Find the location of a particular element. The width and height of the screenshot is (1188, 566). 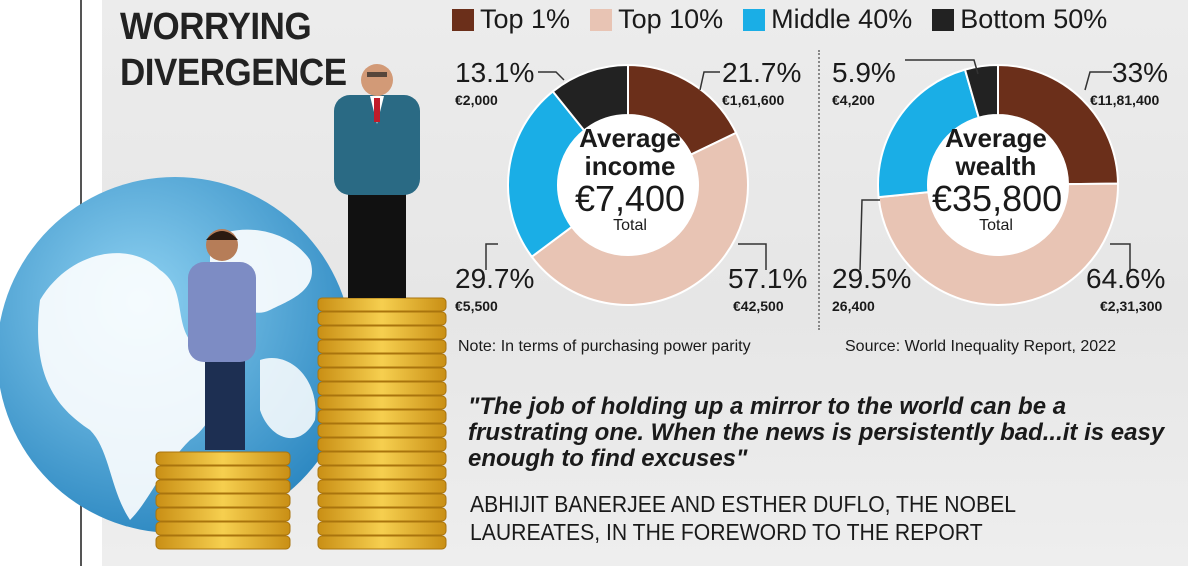

man-casual-figure is located at coordinates (222, 339).